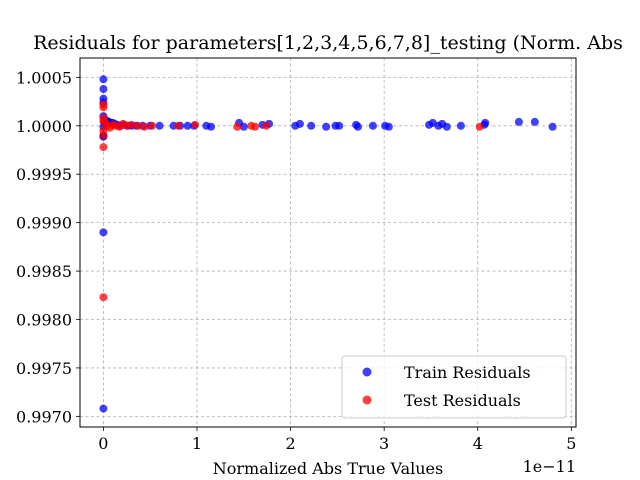 The image size is (640, 480). What do you see at coordinates (337, 440) in the screenshot?
I see `x-axis-ticks: 0 1 2 3 4 5` at bounding box center [337, 440].